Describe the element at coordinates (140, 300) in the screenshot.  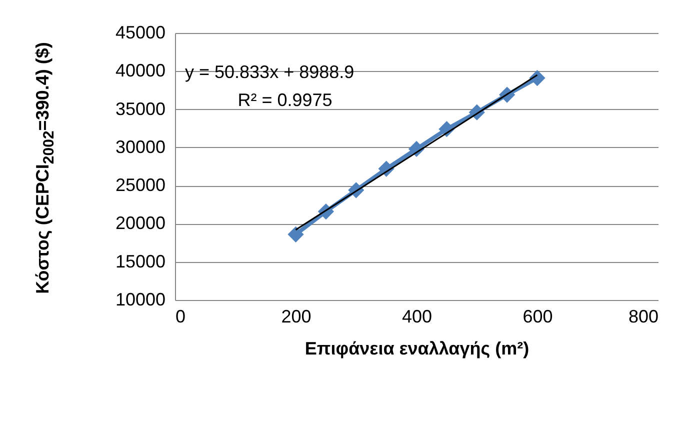
I see `y-tick-label: 10000` at that location.